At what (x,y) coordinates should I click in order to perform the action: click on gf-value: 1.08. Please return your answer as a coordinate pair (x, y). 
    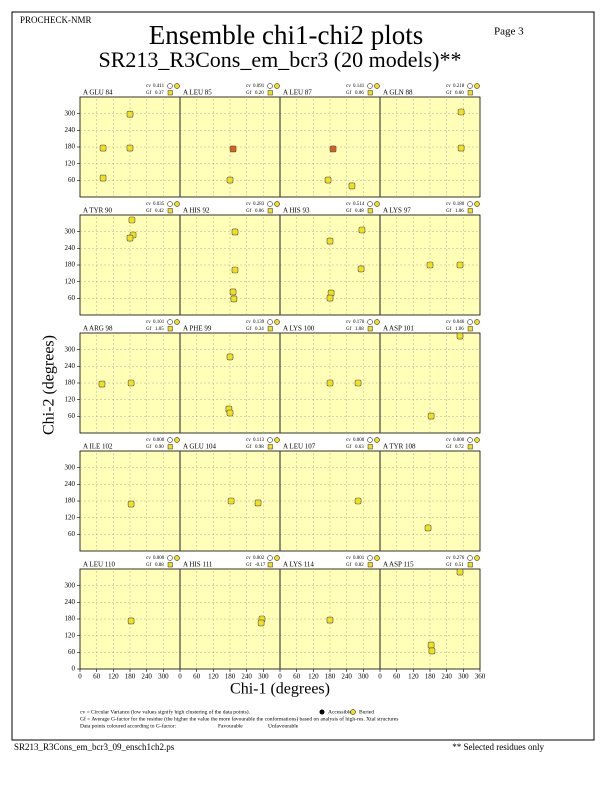
    Looking at the image, I should click on (359, 329).